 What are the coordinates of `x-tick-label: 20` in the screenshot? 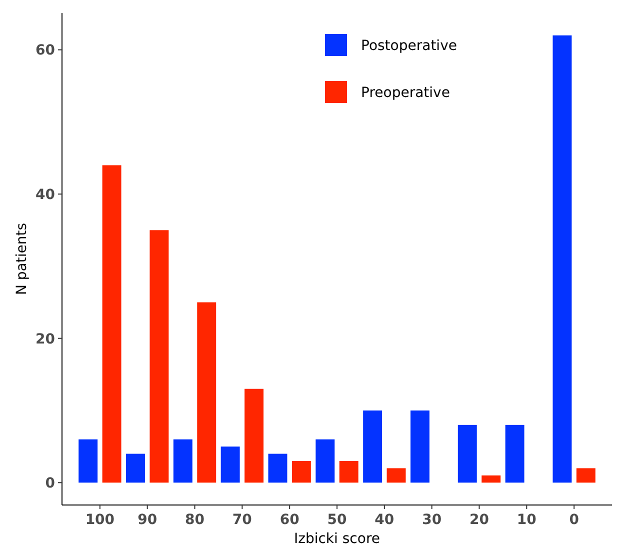 It's located at (480, 520).